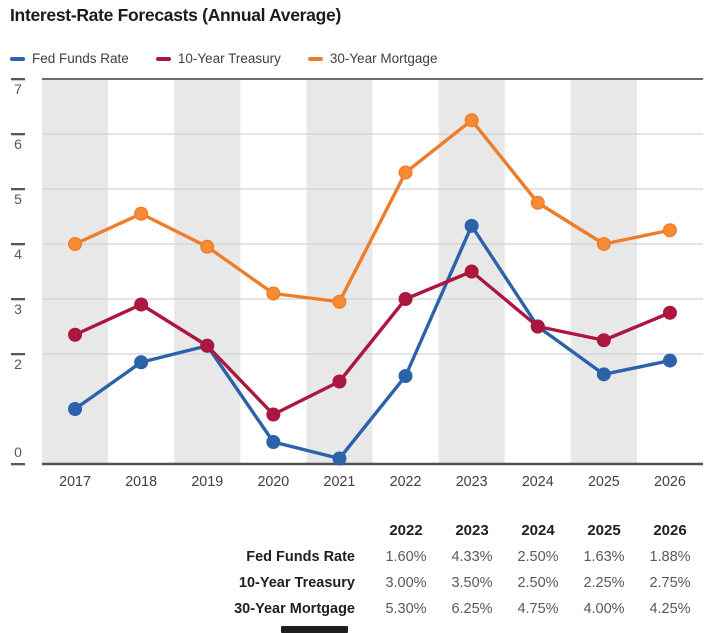 The width and height of the screenshot is (720, 633). Describe the element at coordinates (472, 583) in the screenshot. I see `table-cell-value: 3.50%` at that location.